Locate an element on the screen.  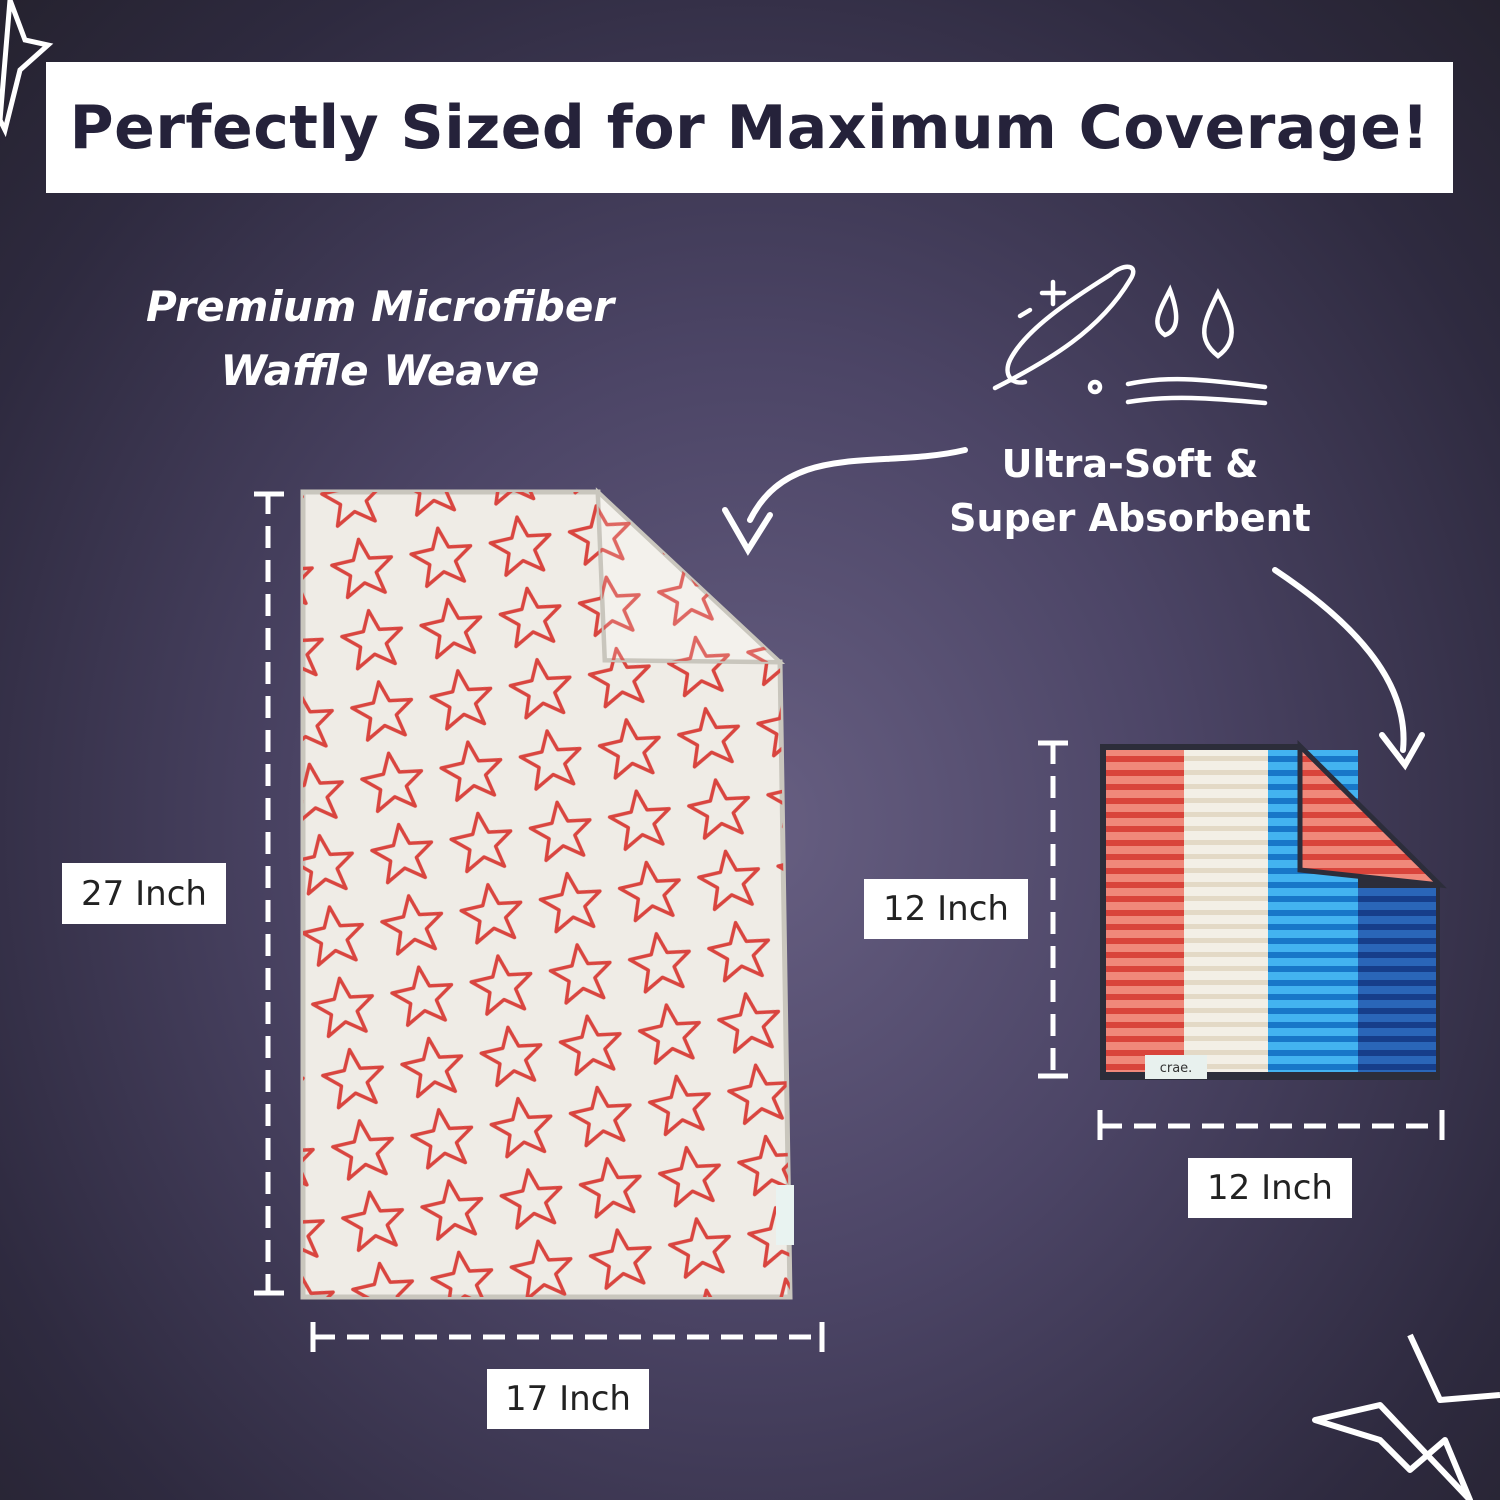
page-title: Perfectly Sized for Maximum Coverage! is located at coordinates (749, 127).